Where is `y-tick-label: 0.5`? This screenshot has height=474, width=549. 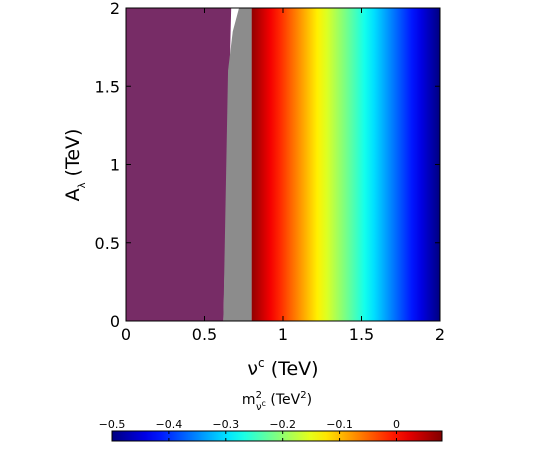
y-tick-label: 0.5 is located at coordinates (107, 243).